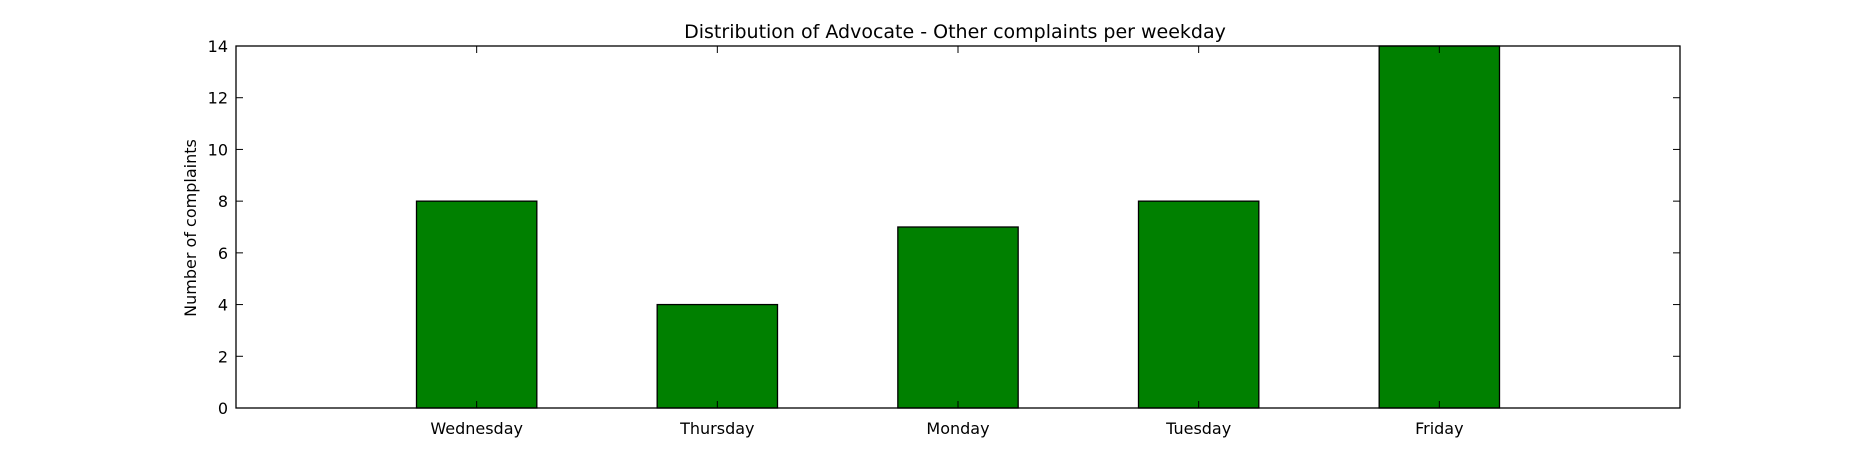 This screenshot has height=450, width=1850. What do you see at coordinates (1439, 227) in the screenshot?
I see `bar-friday` at bounding box center [1439, 227].